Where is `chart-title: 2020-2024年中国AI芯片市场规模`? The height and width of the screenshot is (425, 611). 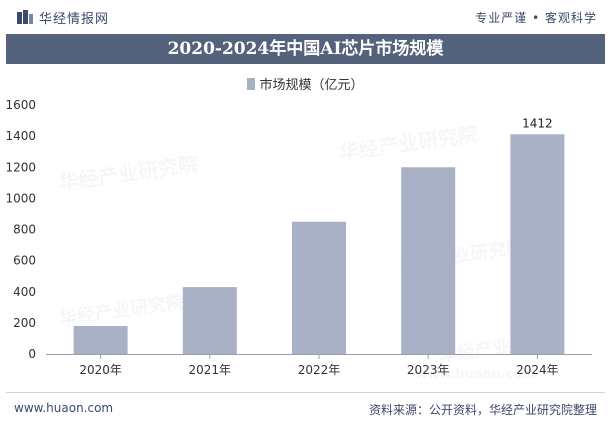 chart-title: 2020-2024年中国AI芯片市场规模 is located at coordinates (305, 49).